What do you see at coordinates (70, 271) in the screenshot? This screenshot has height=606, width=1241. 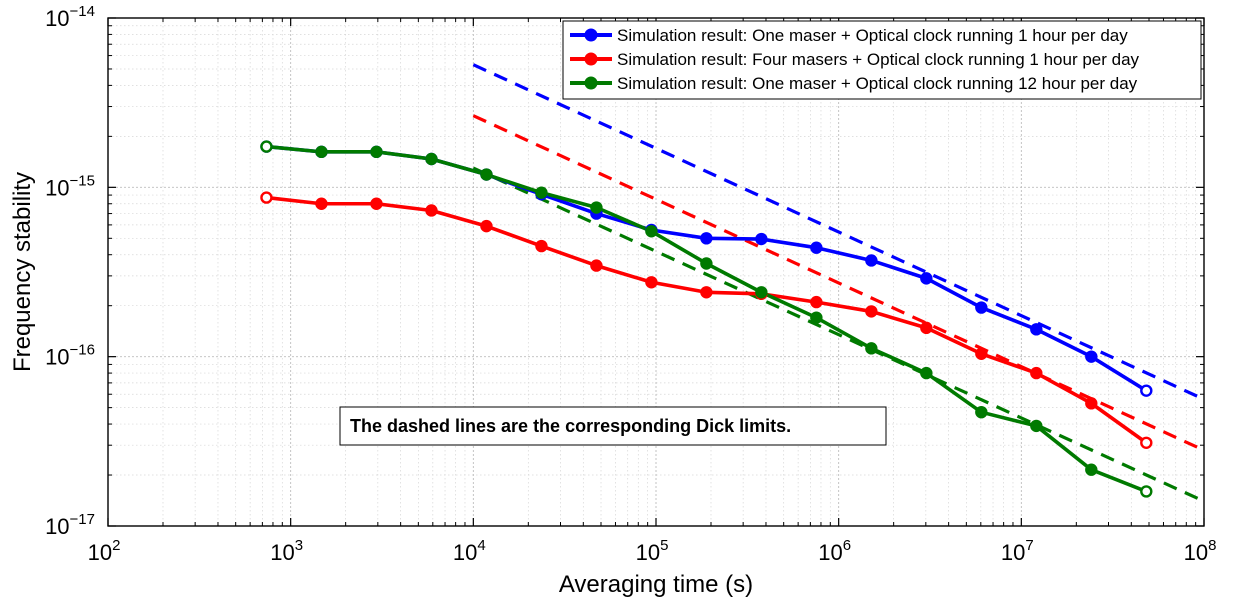 I see `y-tick-labels: 10−17 10−16 10−15 10−14` at bounding box center [70, 271].